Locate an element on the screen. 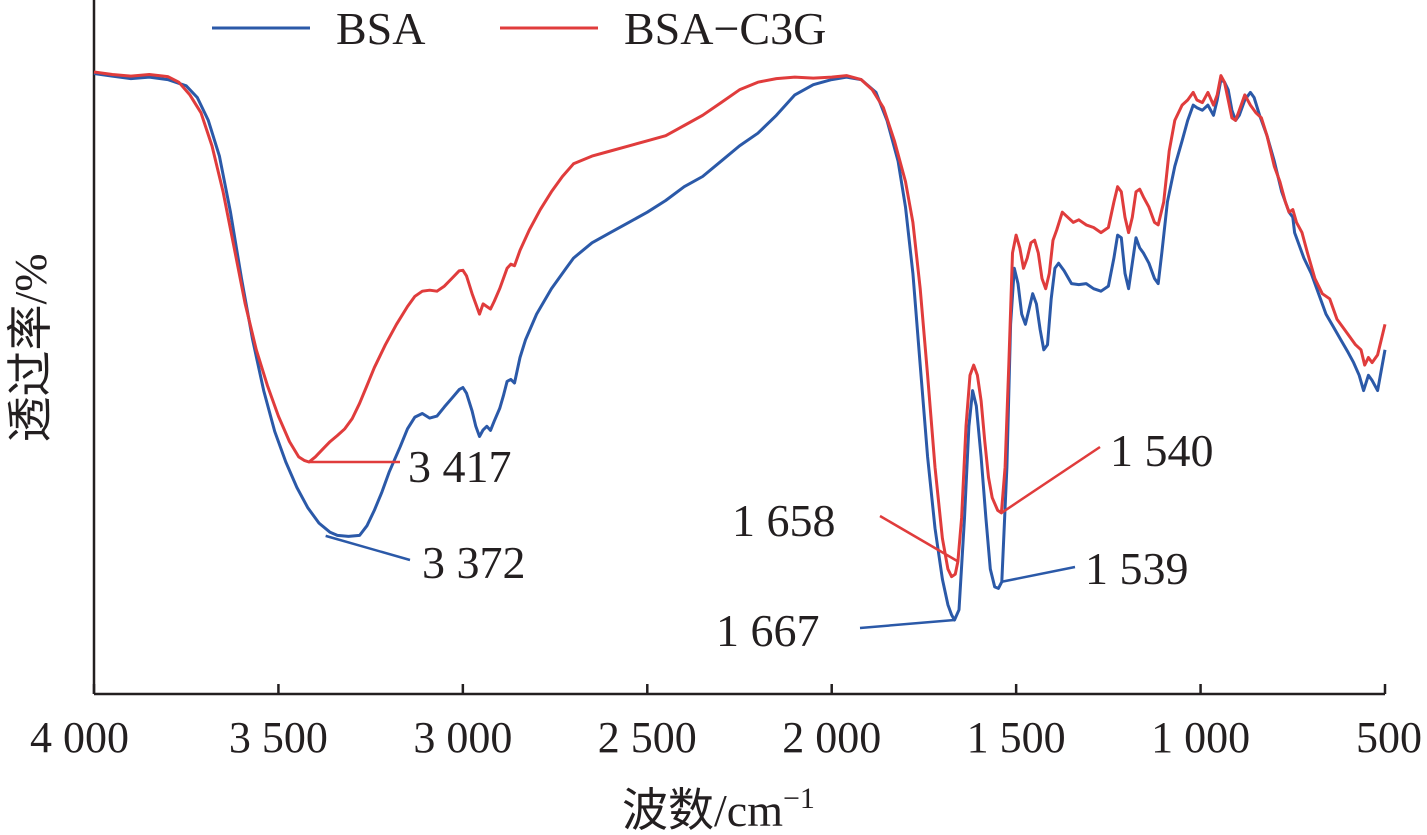 The height and width of the screenshot is (835, 1427). annotation-label: 1 539 is located at coordinates (1137, 568).